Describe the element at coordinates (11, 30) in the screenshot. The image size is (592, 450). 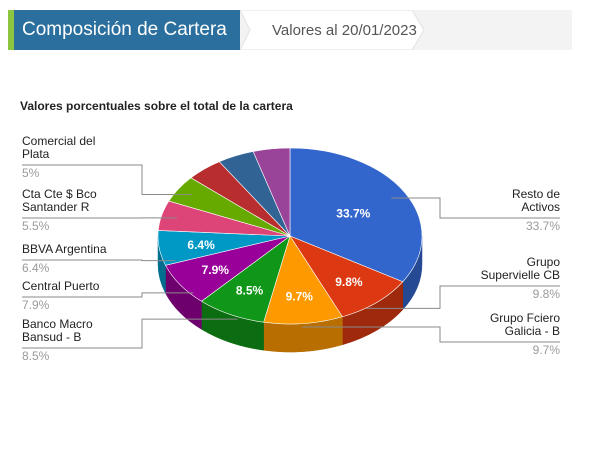
I see `header-accent` at that location.